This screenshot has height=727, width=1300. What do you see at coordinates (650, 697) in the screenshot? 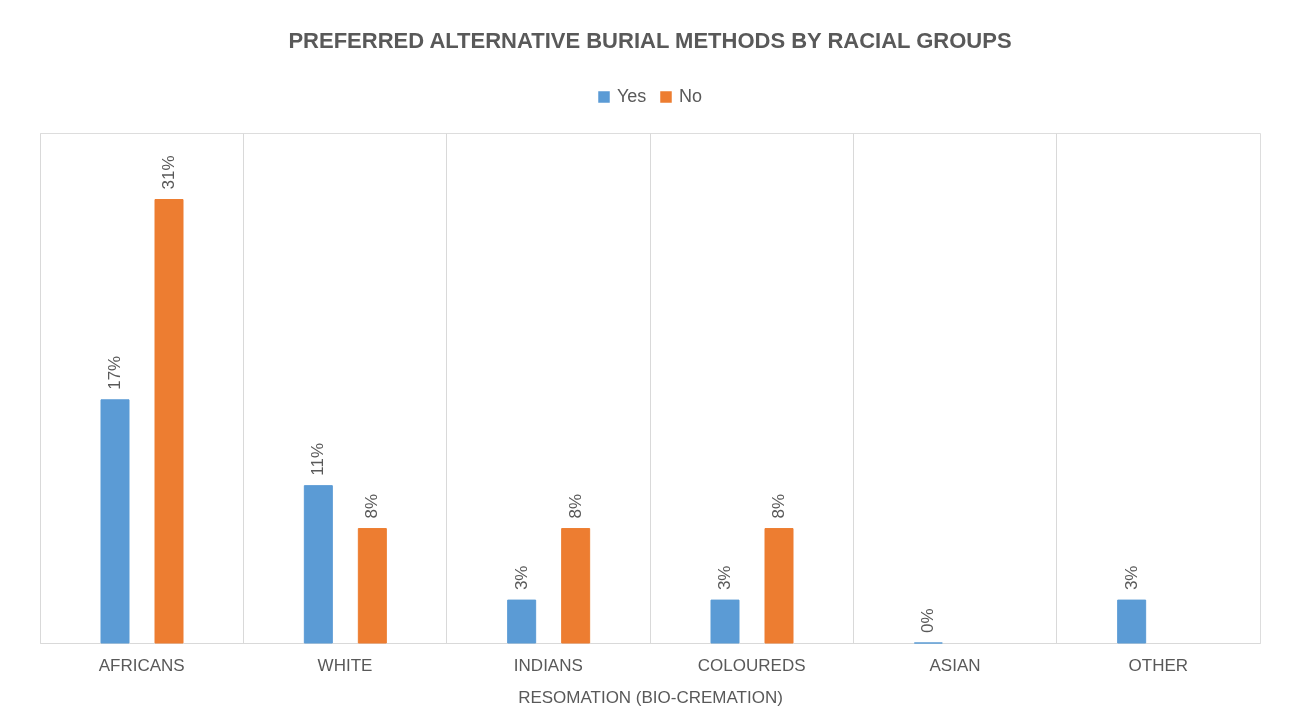
I see `x-axis-title: RESOMATION (BIO-CREMATION)` at bounding box center [650, 697].